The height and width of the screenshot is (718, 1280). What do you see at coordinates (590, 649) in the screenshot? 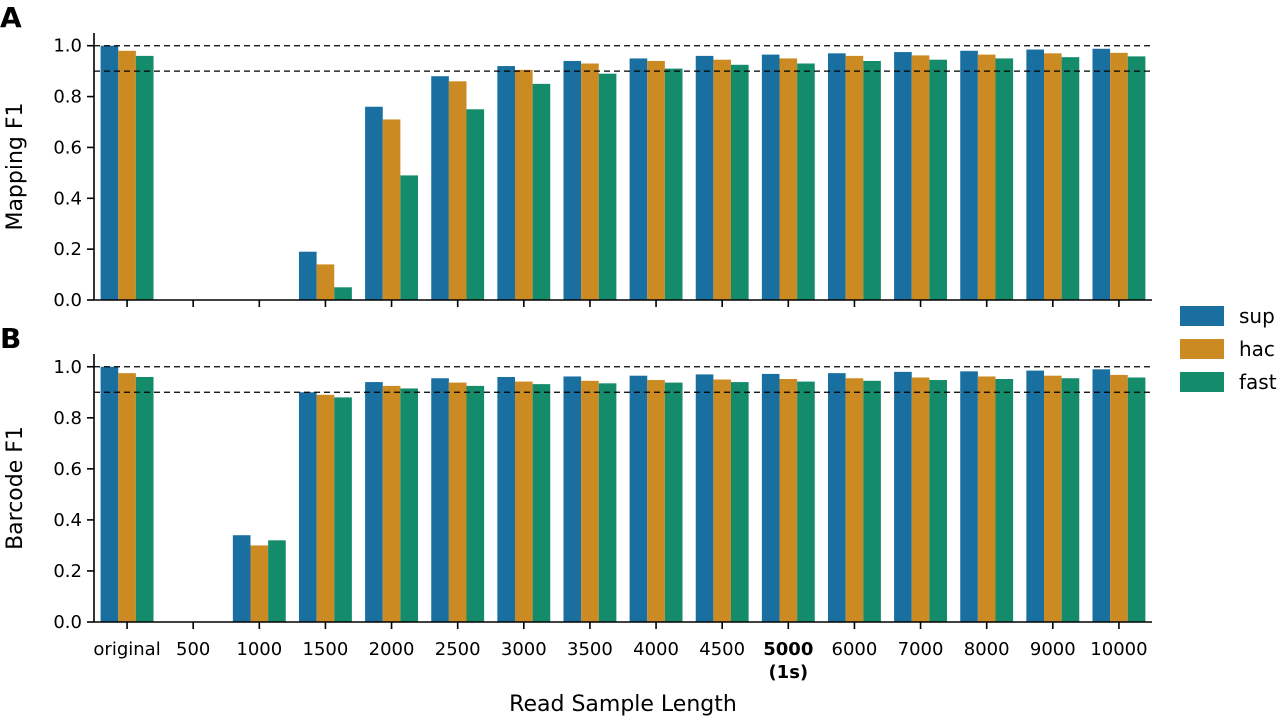
I see `x-tick-label: 3500` at bounding box center [590, 649].